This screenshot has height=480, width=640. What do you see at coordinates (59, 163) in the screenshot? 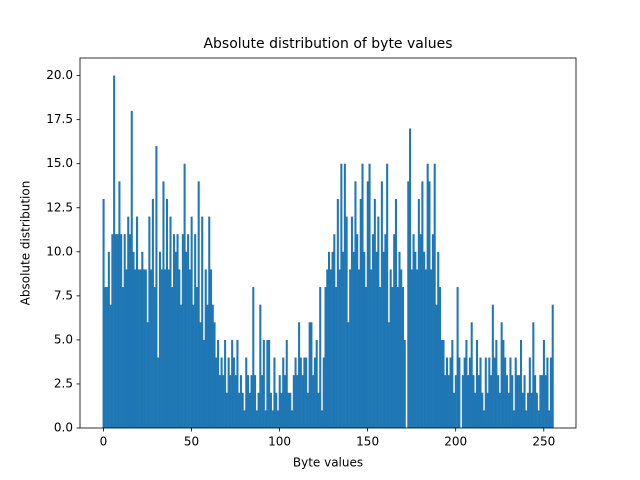
I see `y-tick-label: 15.0` at bounding box center [59, 163].